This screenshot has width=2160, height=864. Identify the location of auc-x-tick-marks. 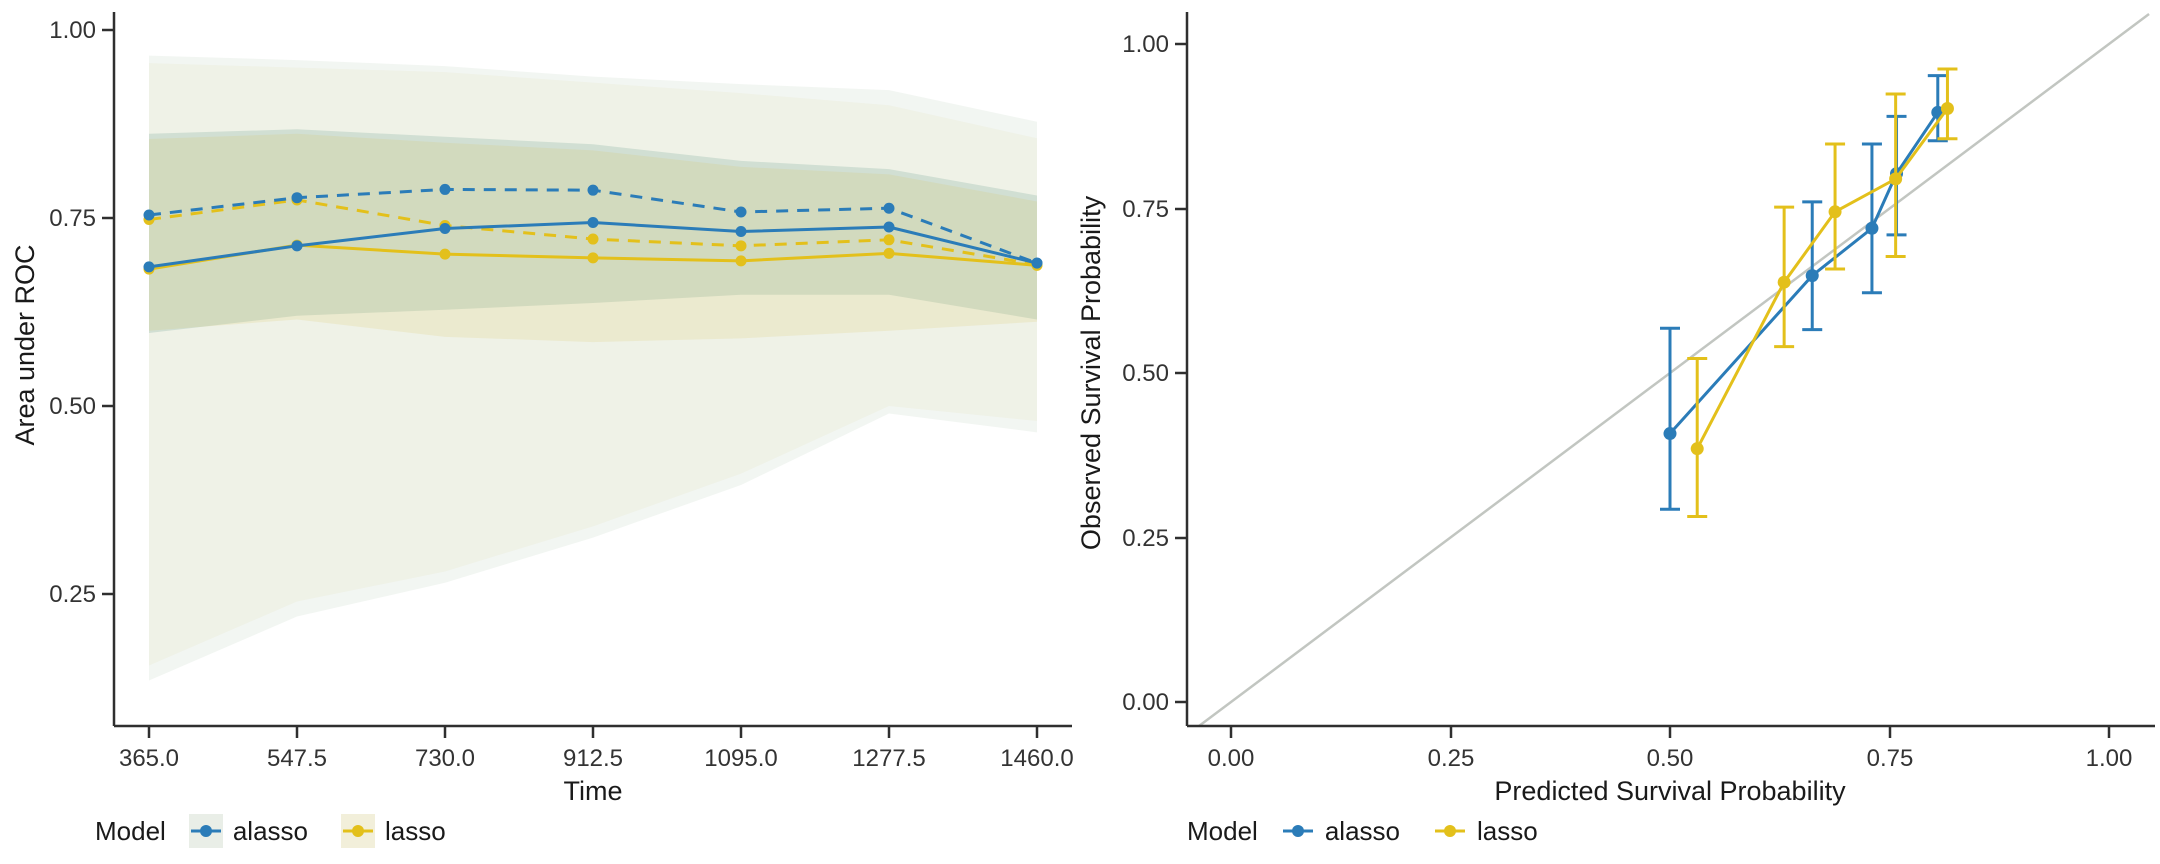
(593, 732).